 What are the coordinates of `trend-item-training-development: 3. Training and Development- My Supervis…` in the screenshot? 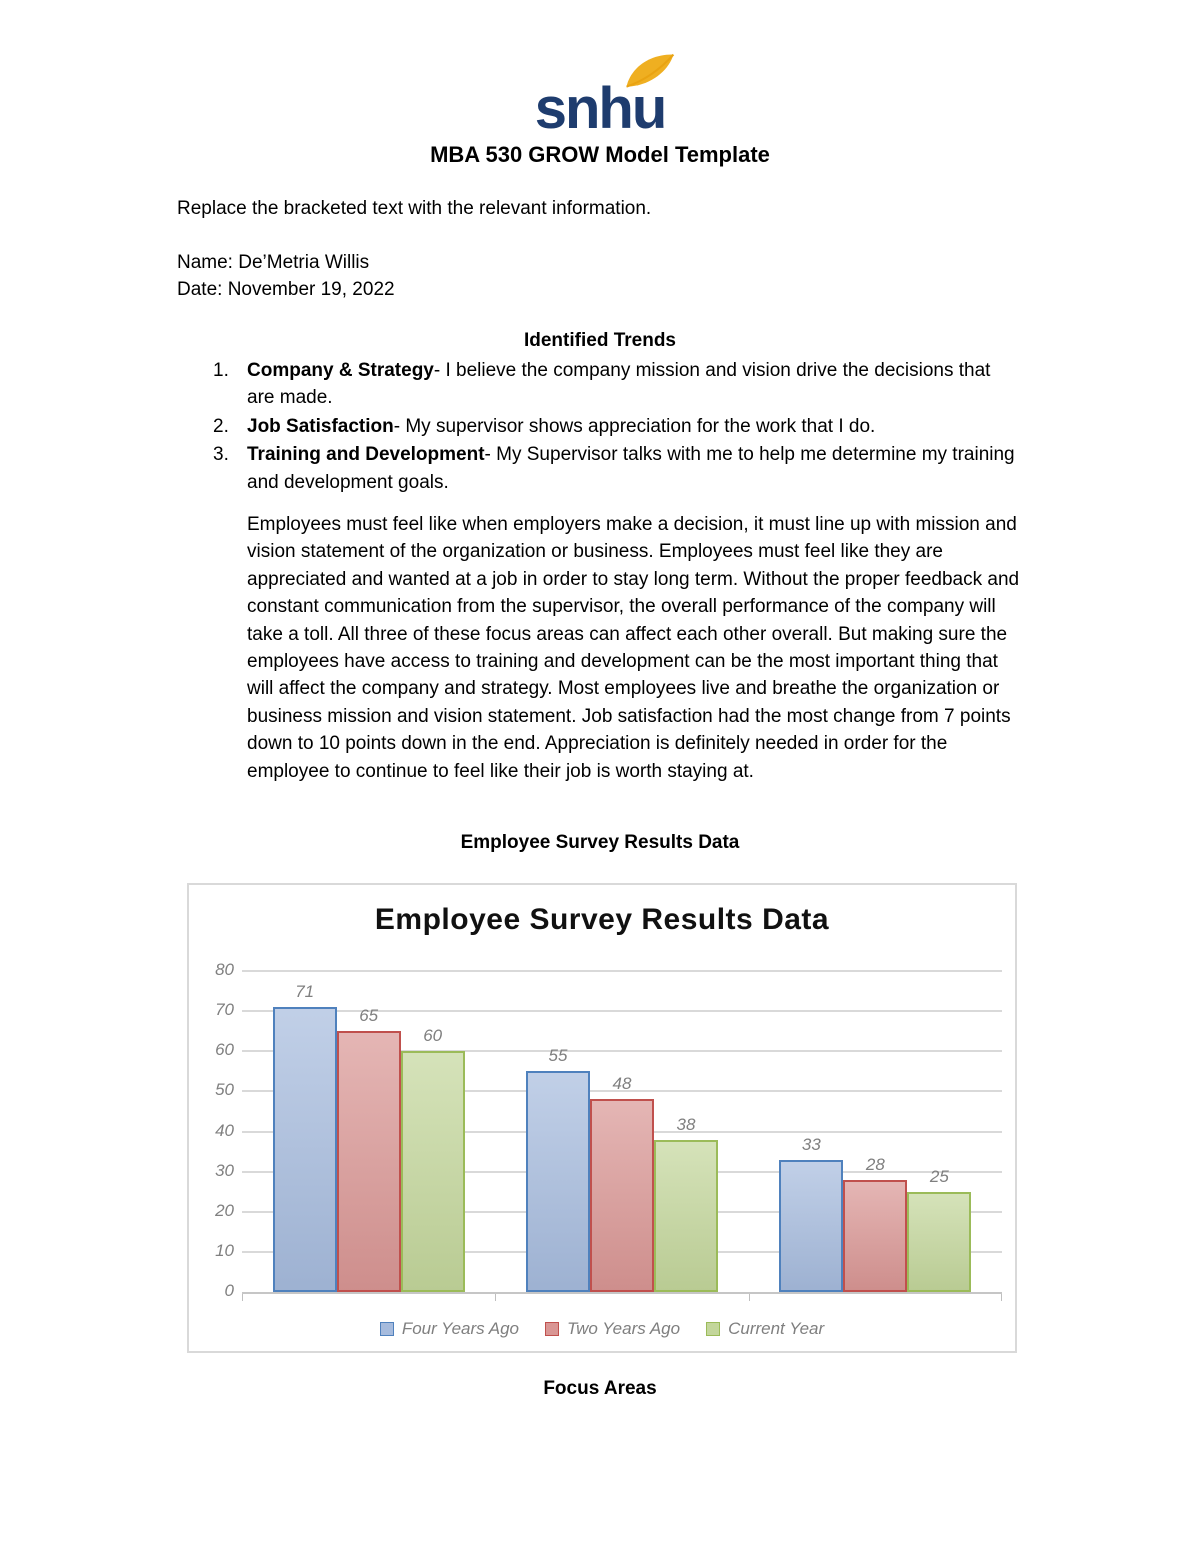 It's located at (618, 468).